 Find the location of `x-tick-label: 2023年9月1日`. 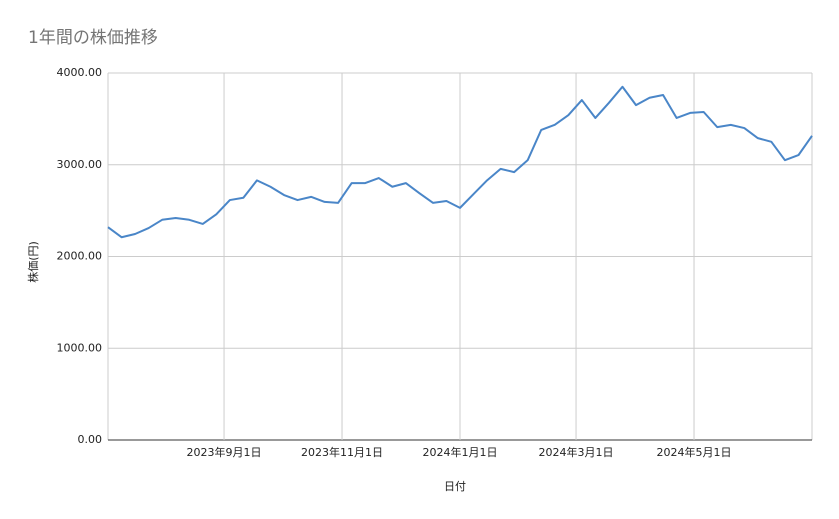

x-tick-label: 2023年9月1日 is located at coordinates (224, 452).